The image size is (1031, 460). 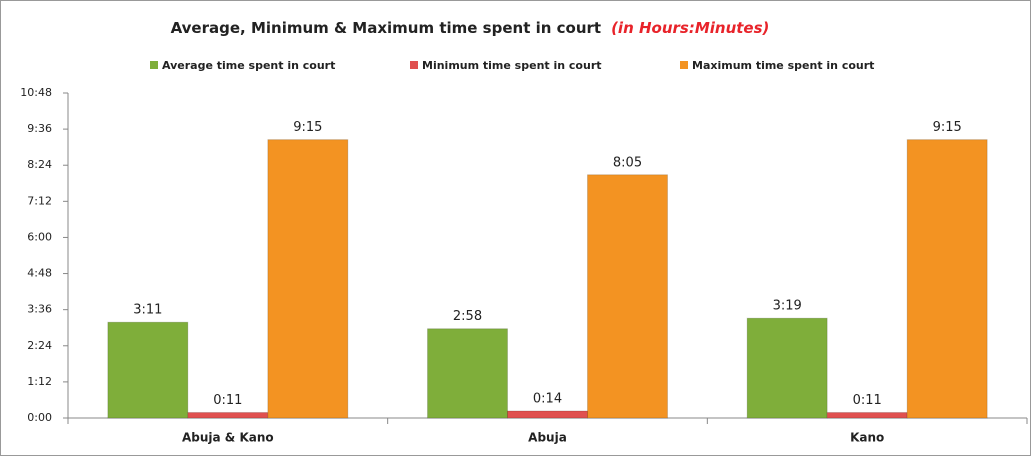 I want to click on y-tick-label: 1:12, so click(x=39, y=381).